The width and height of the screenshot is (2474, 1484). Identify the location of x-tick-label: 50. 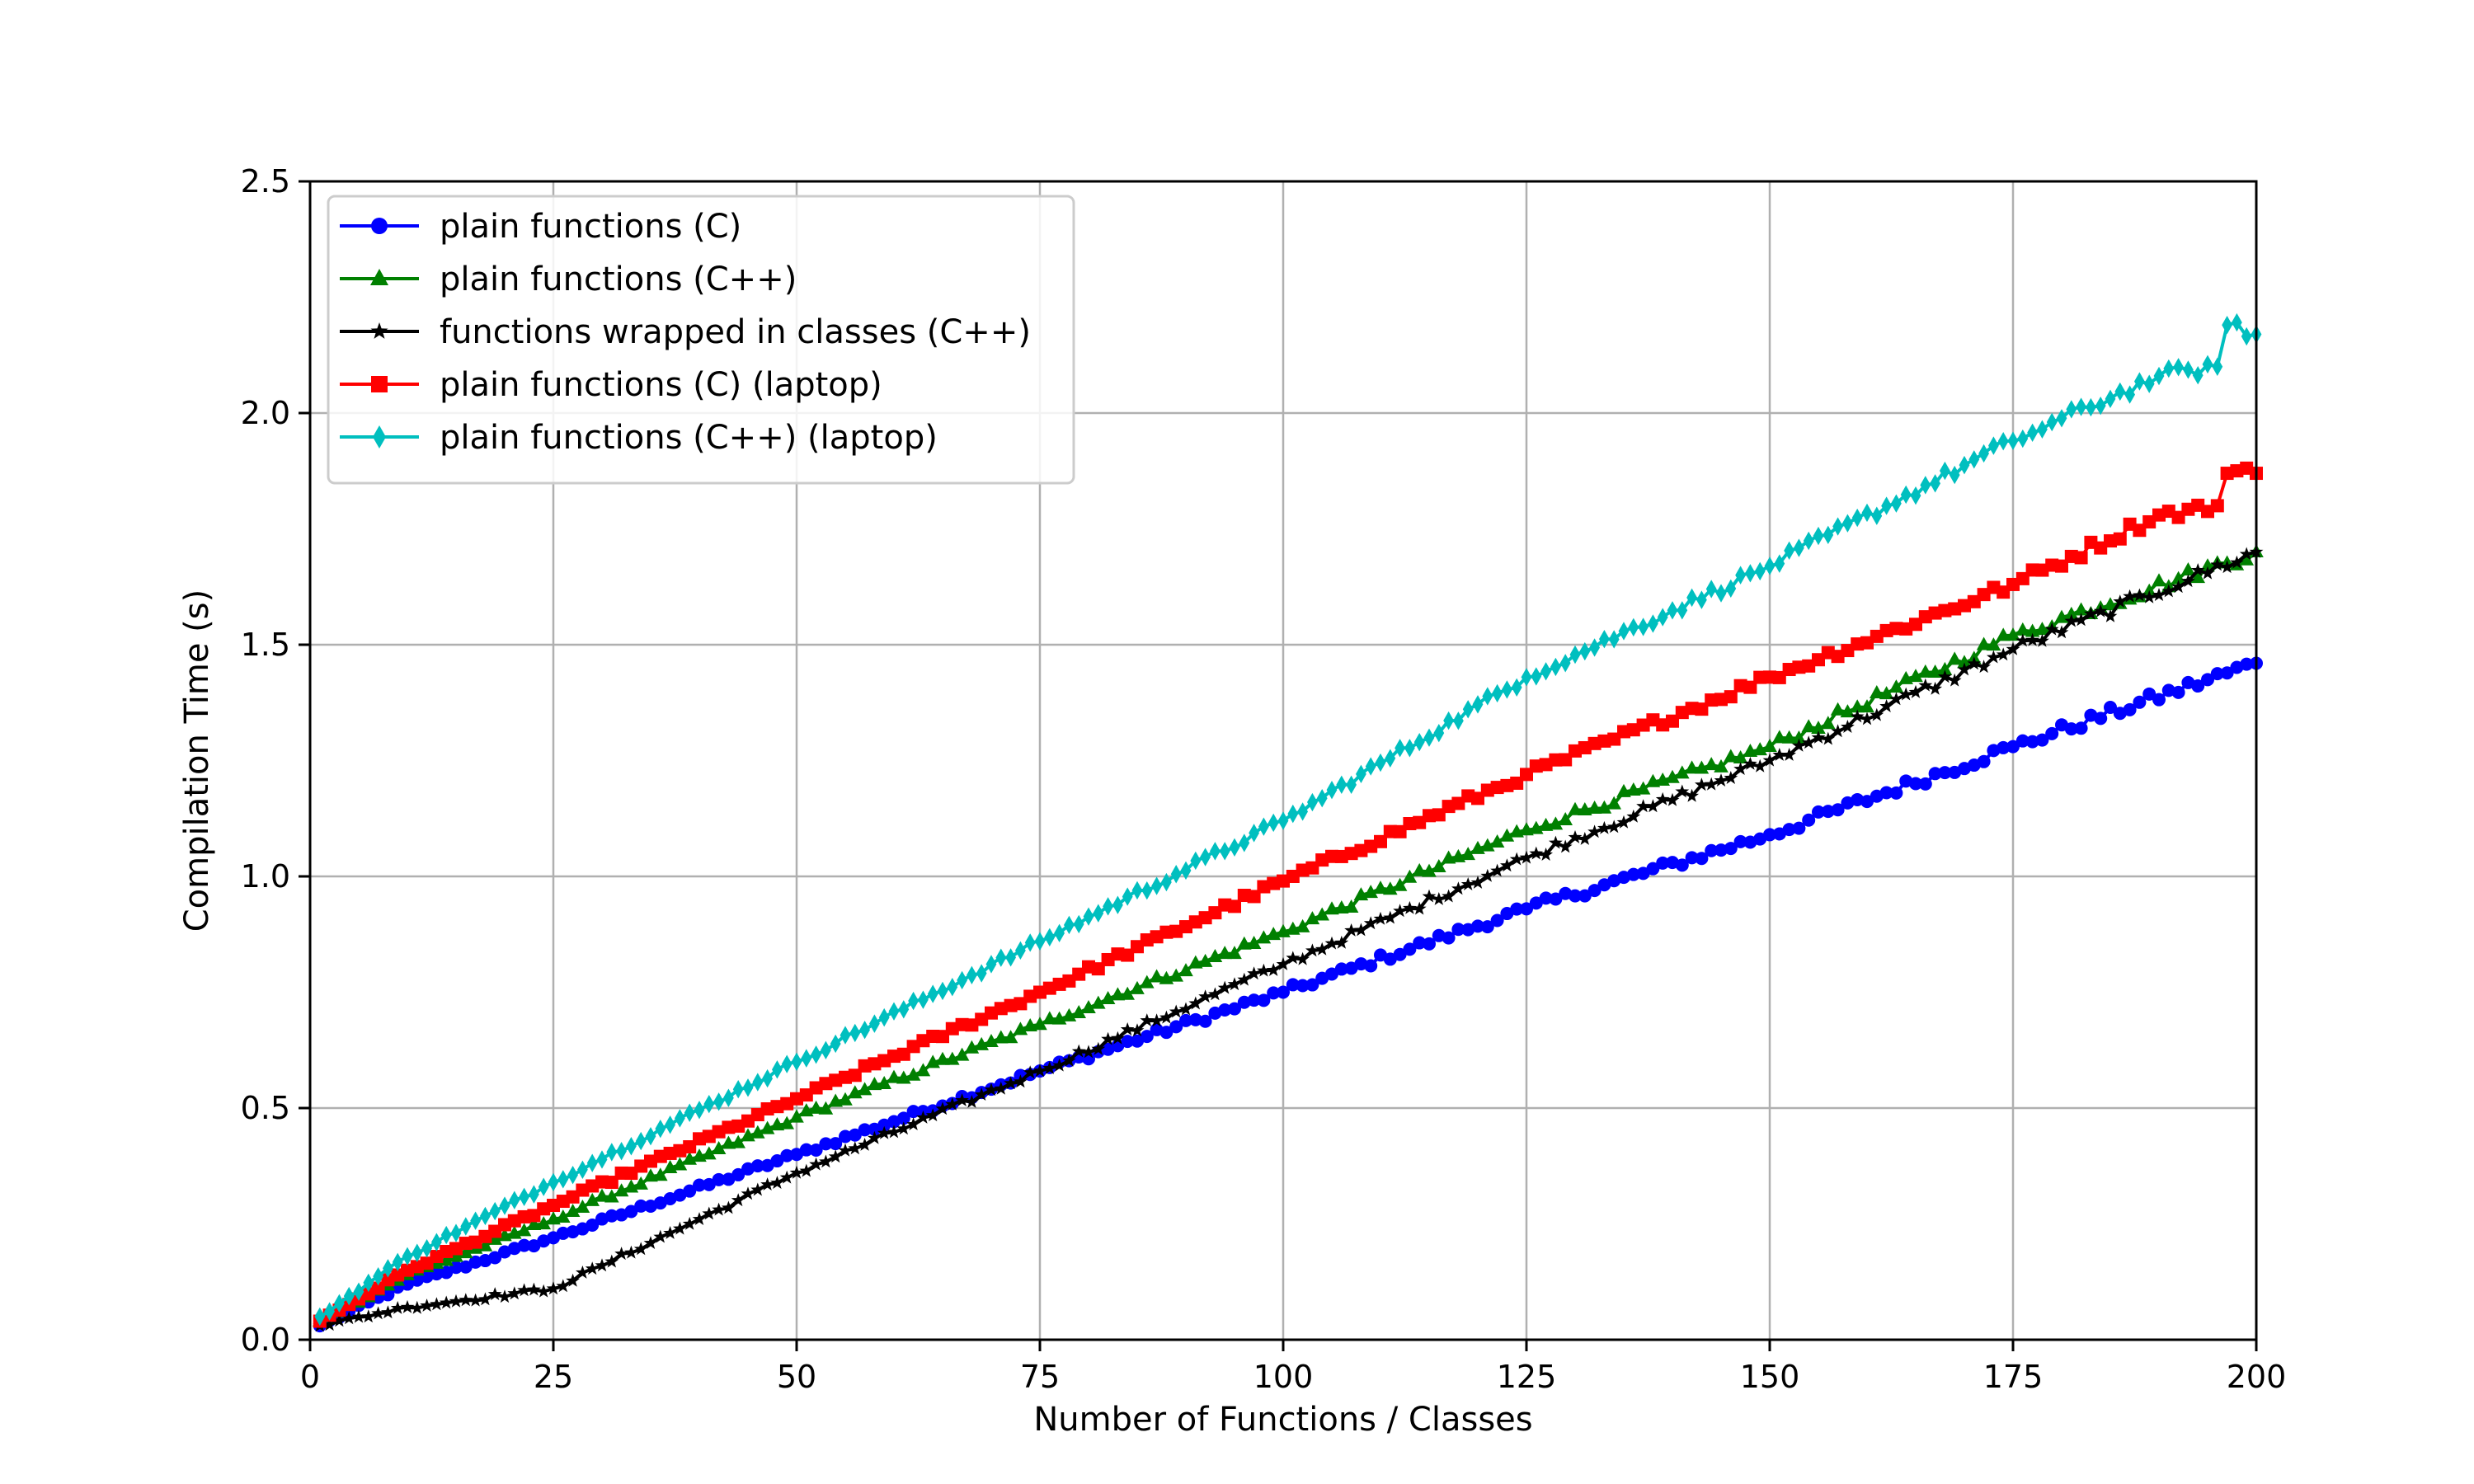
(796, 1377).